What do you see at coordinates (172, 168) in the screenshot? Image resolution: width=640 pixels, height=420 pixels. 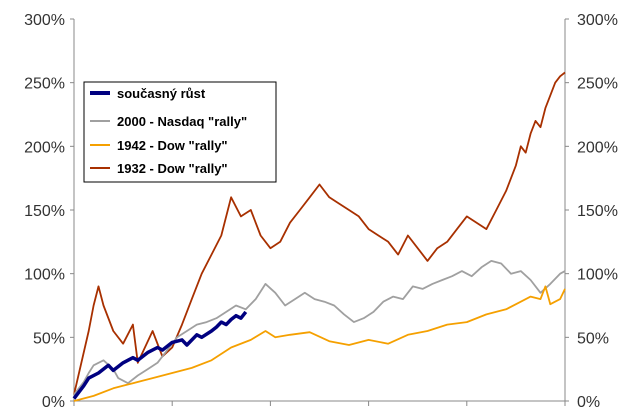 I see `legend-label-3: 1932 - Dow "rally"` at bounding box center [172, 168].